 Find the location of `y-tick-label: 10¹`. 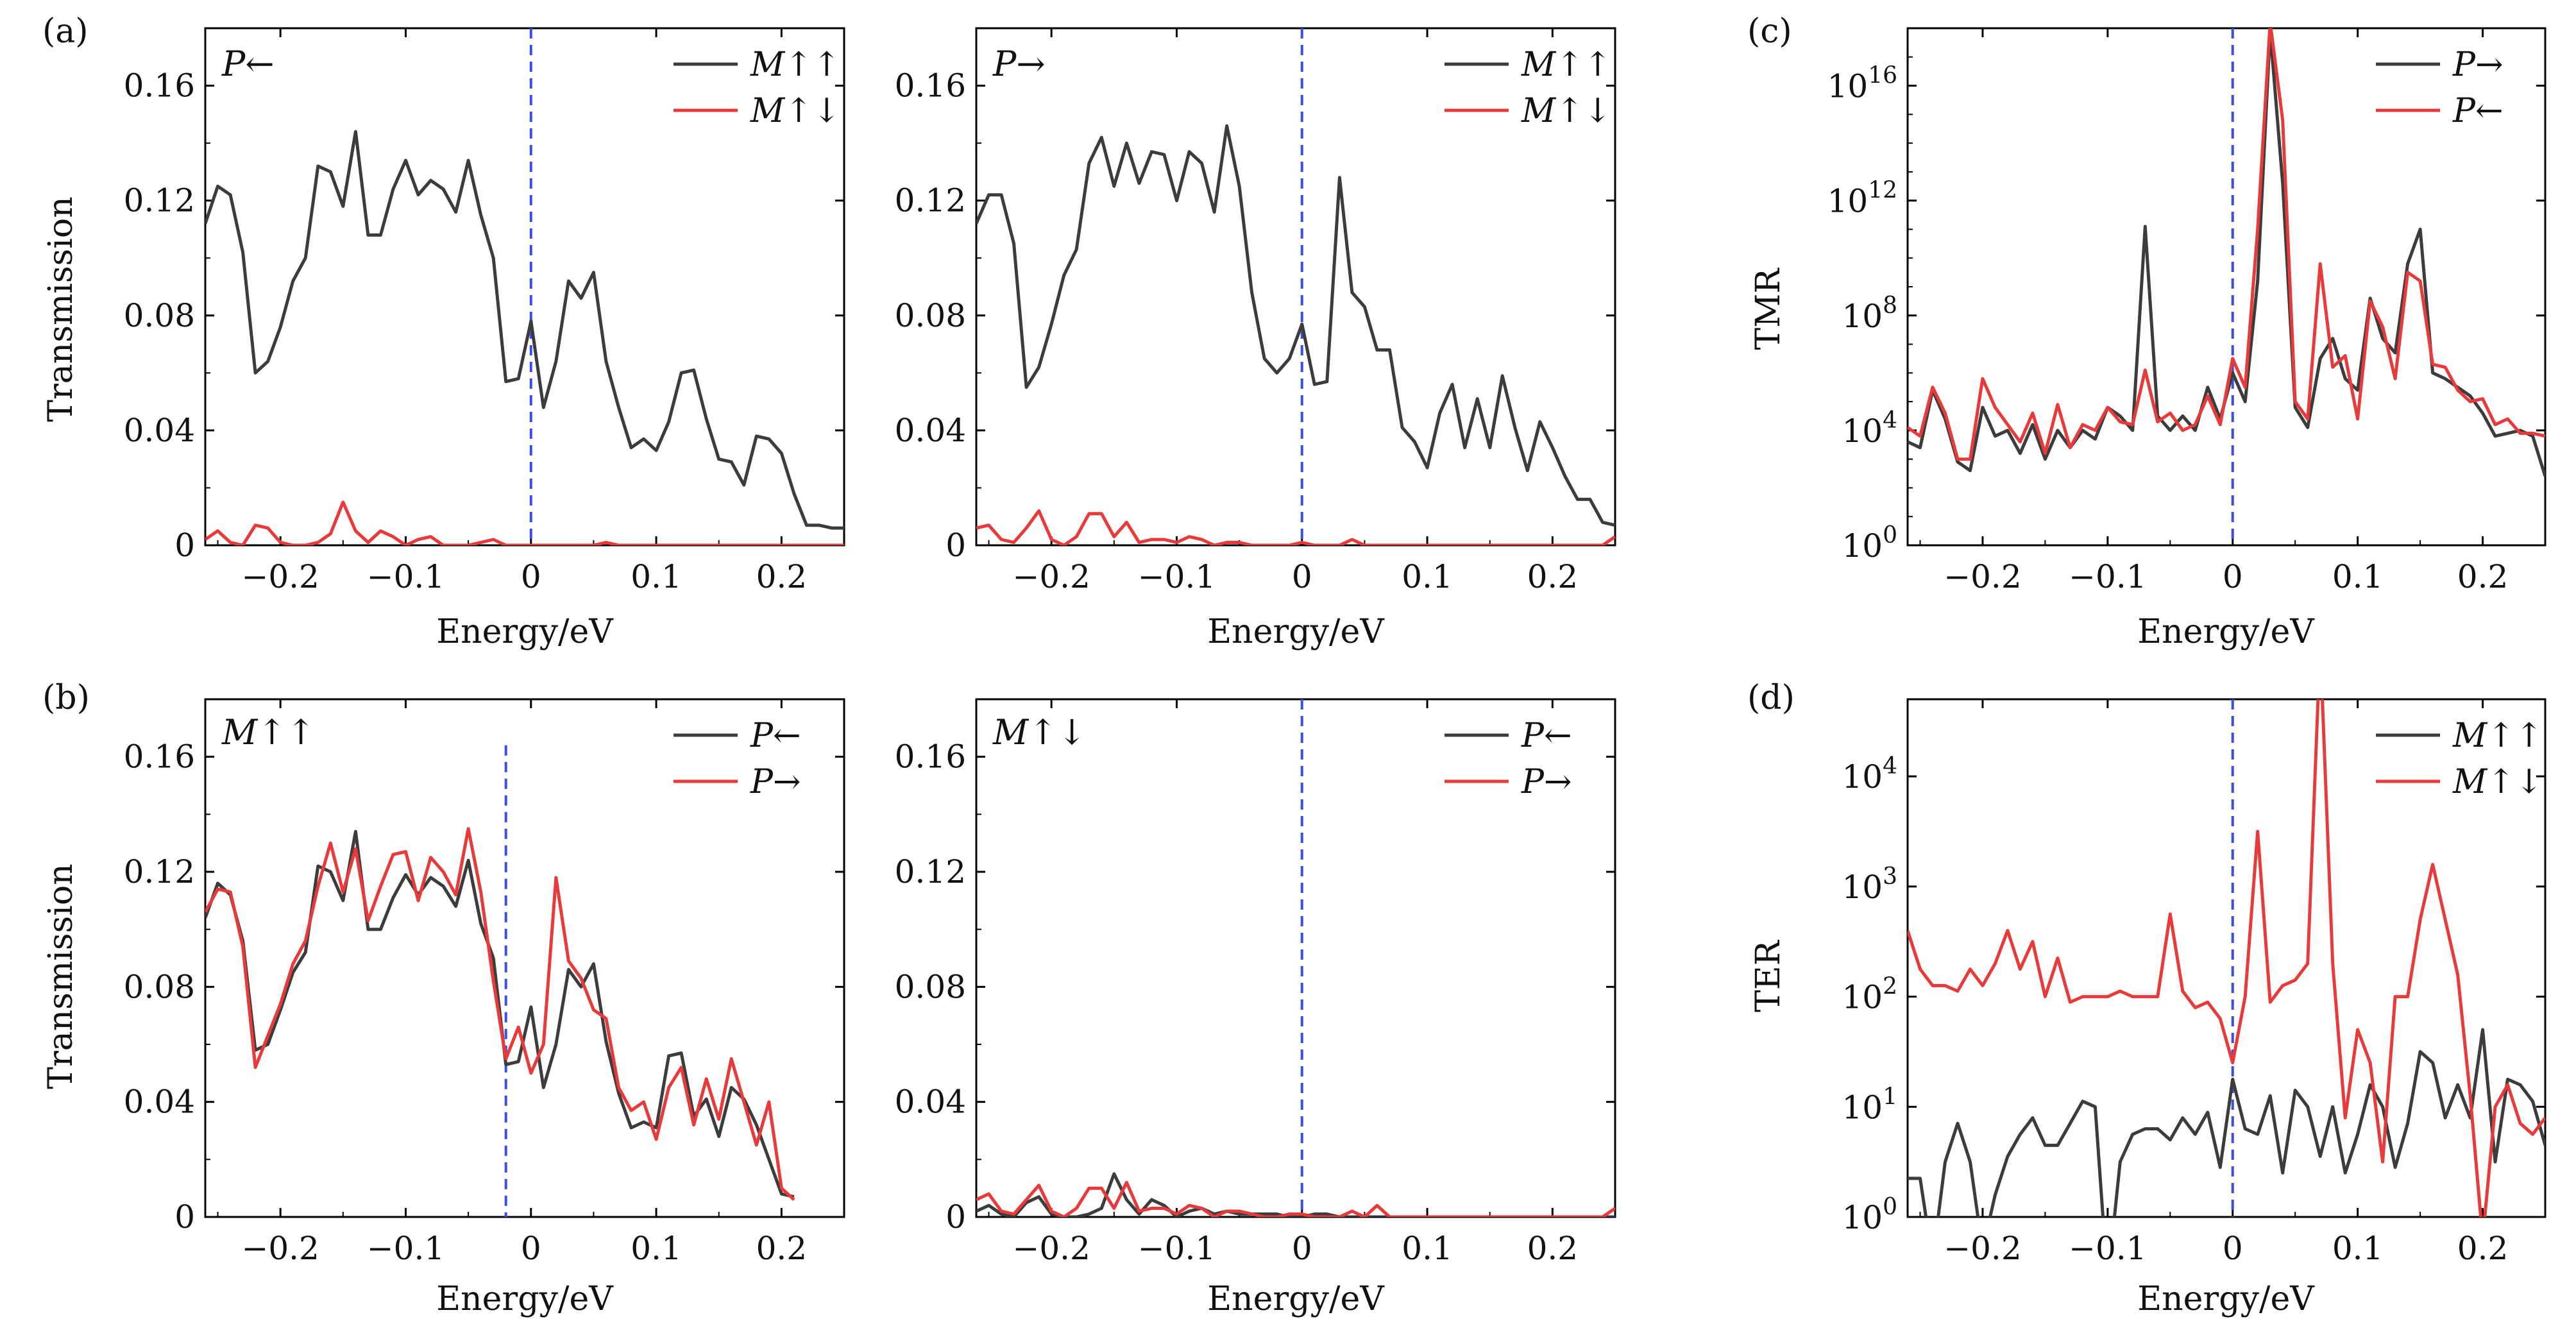

y-tick-label: 10¹ is located at coordinates (1869, 1105).